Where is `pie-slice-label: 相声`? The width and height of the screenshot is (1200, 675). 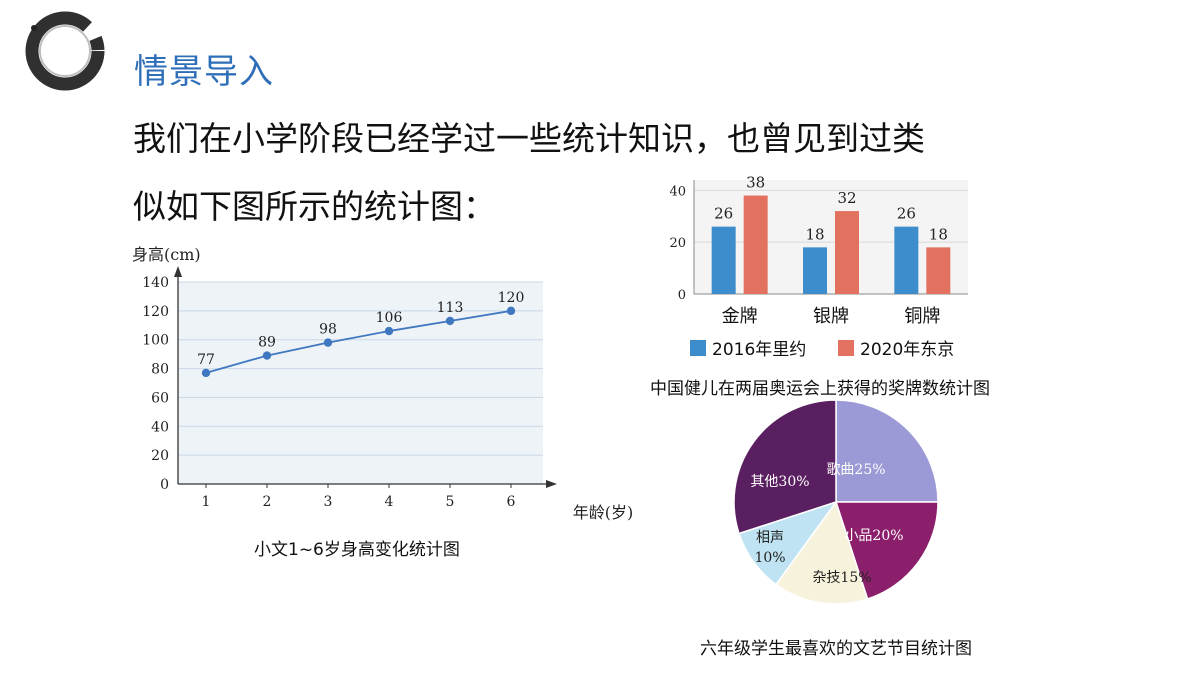 pie-slice-label: 相声 is located at coordinates (770, 538).